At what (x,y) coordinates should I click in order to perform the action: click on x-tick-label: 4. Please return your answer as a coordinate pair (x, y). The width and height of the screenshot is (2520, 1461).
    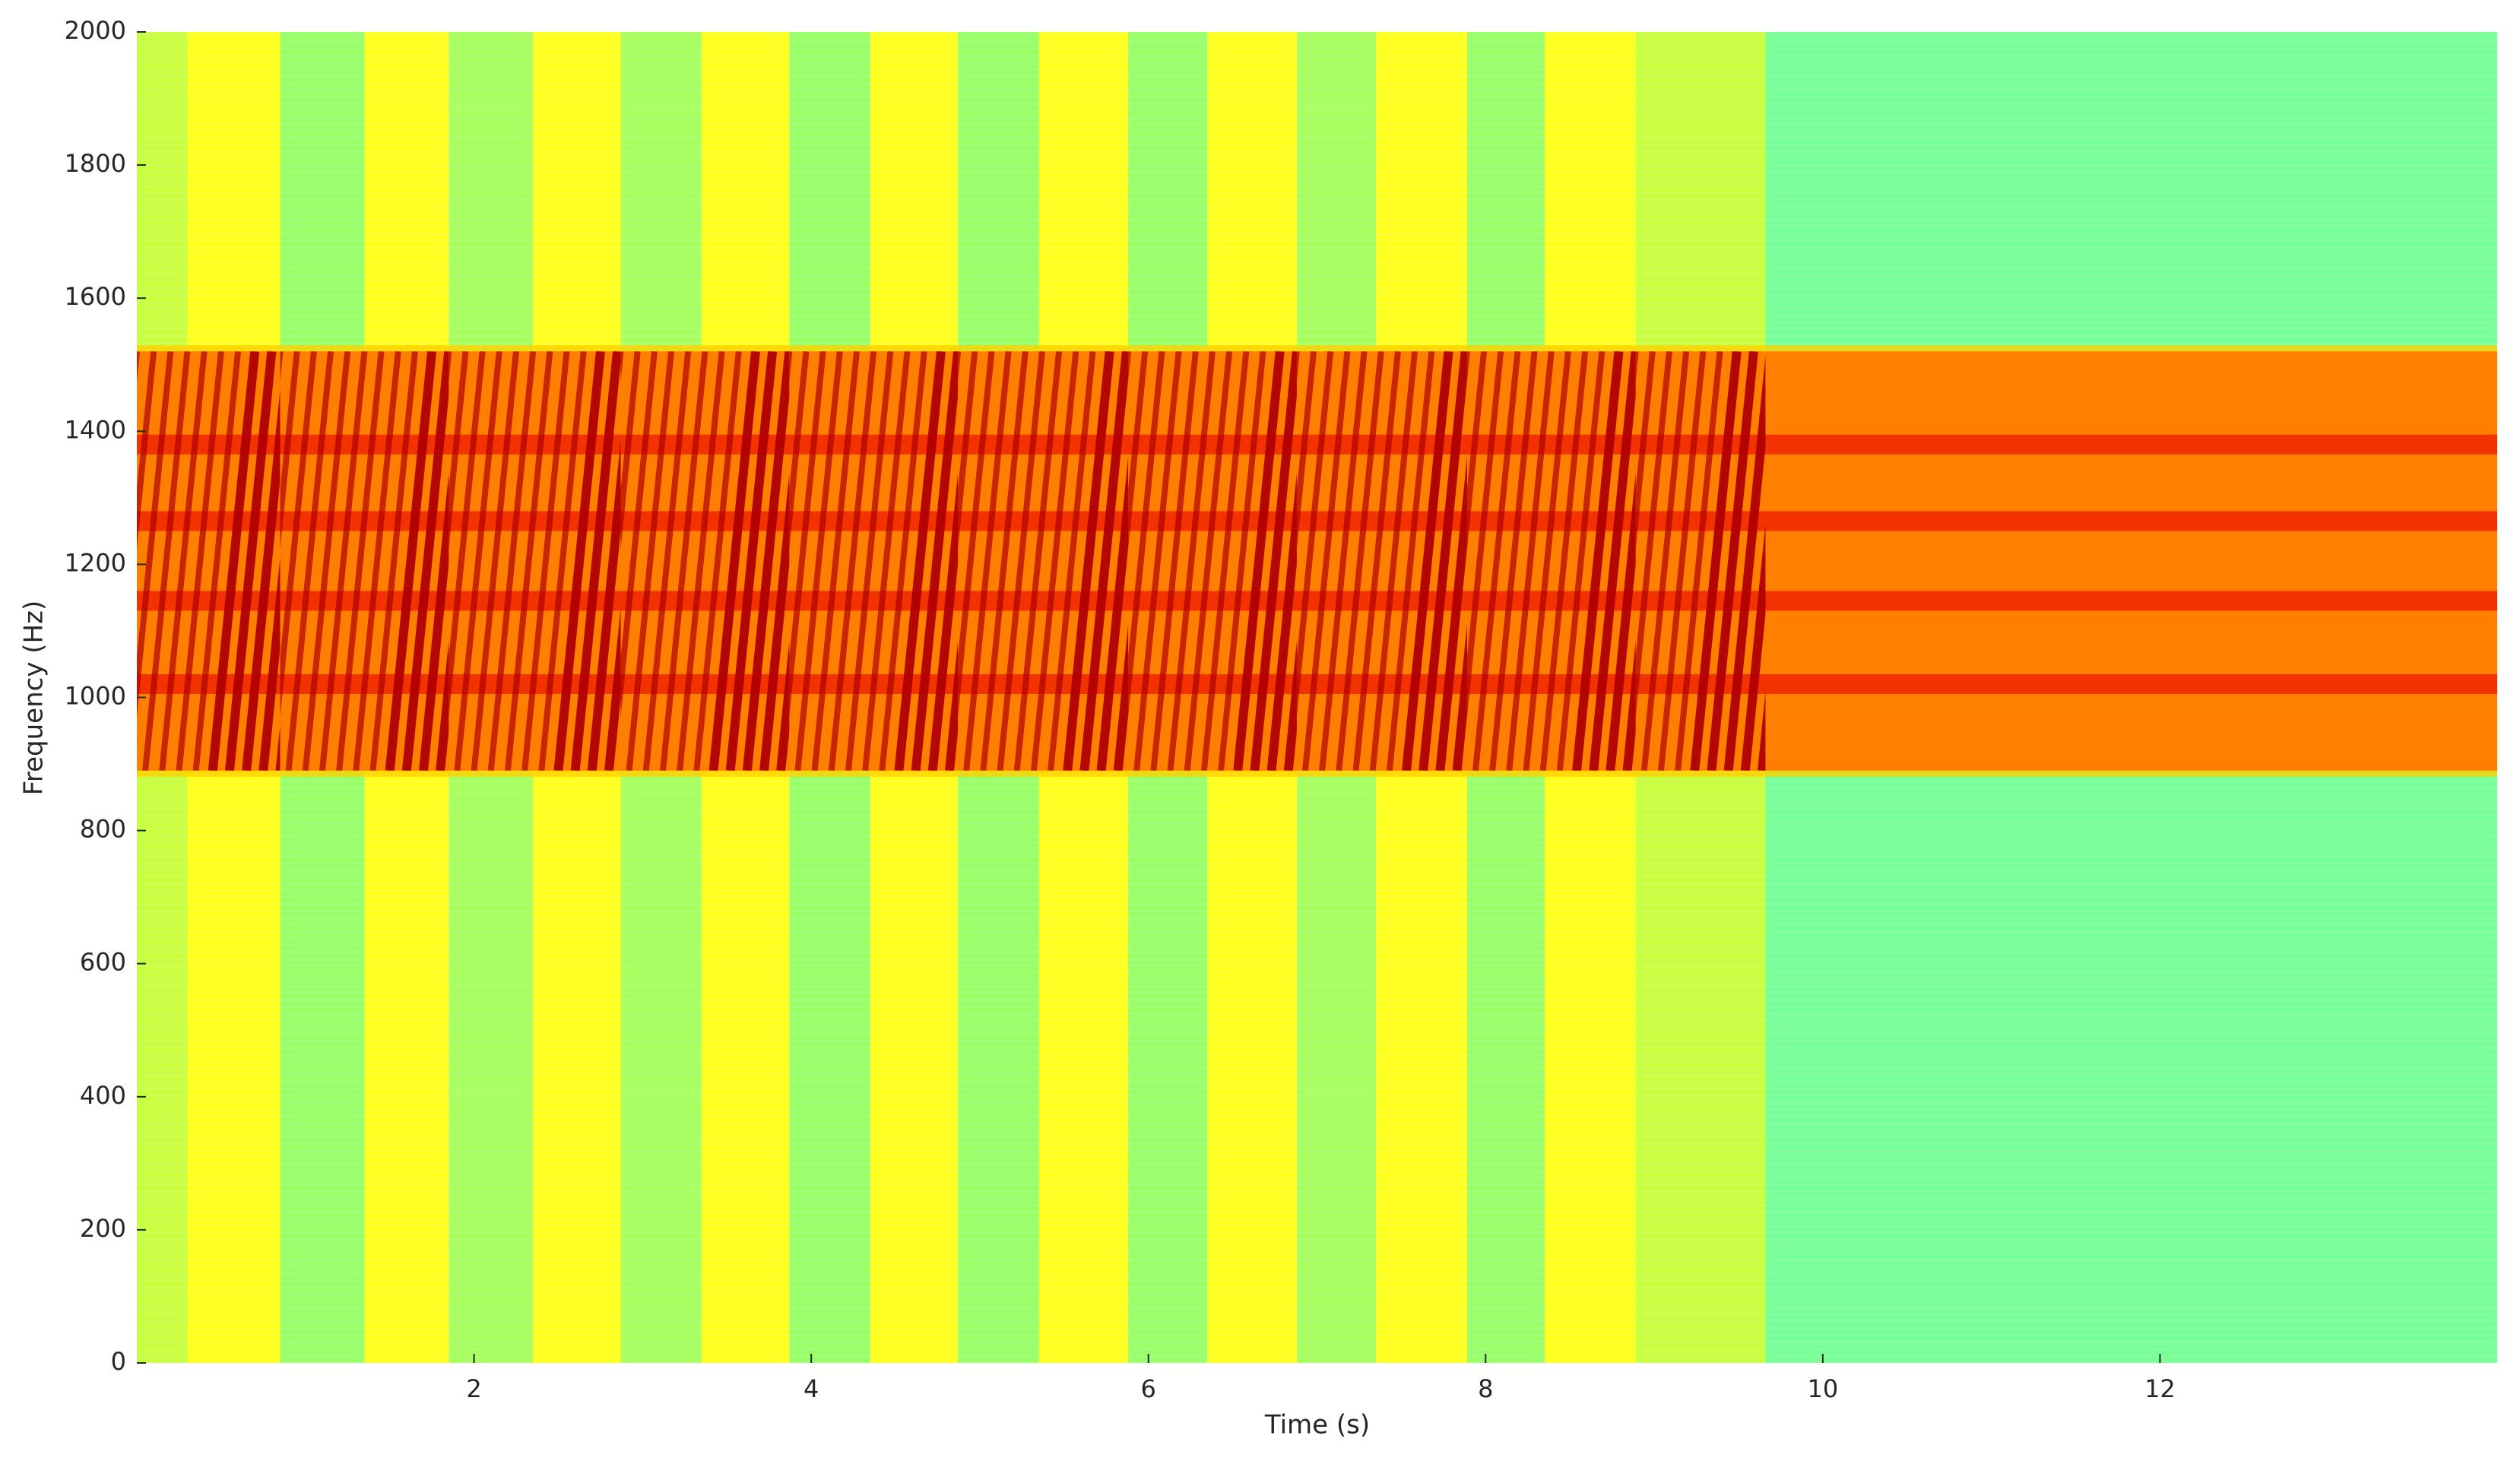
    Looking at the image, I should click on (811, 1388).